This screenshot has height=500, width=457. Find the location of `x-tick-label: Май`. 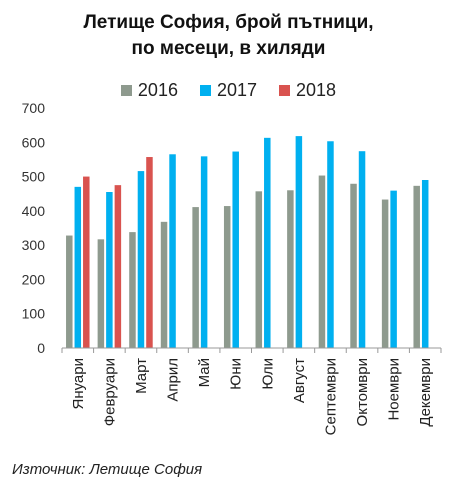

x-tick-label: Май is located at coordinates (204, 372).